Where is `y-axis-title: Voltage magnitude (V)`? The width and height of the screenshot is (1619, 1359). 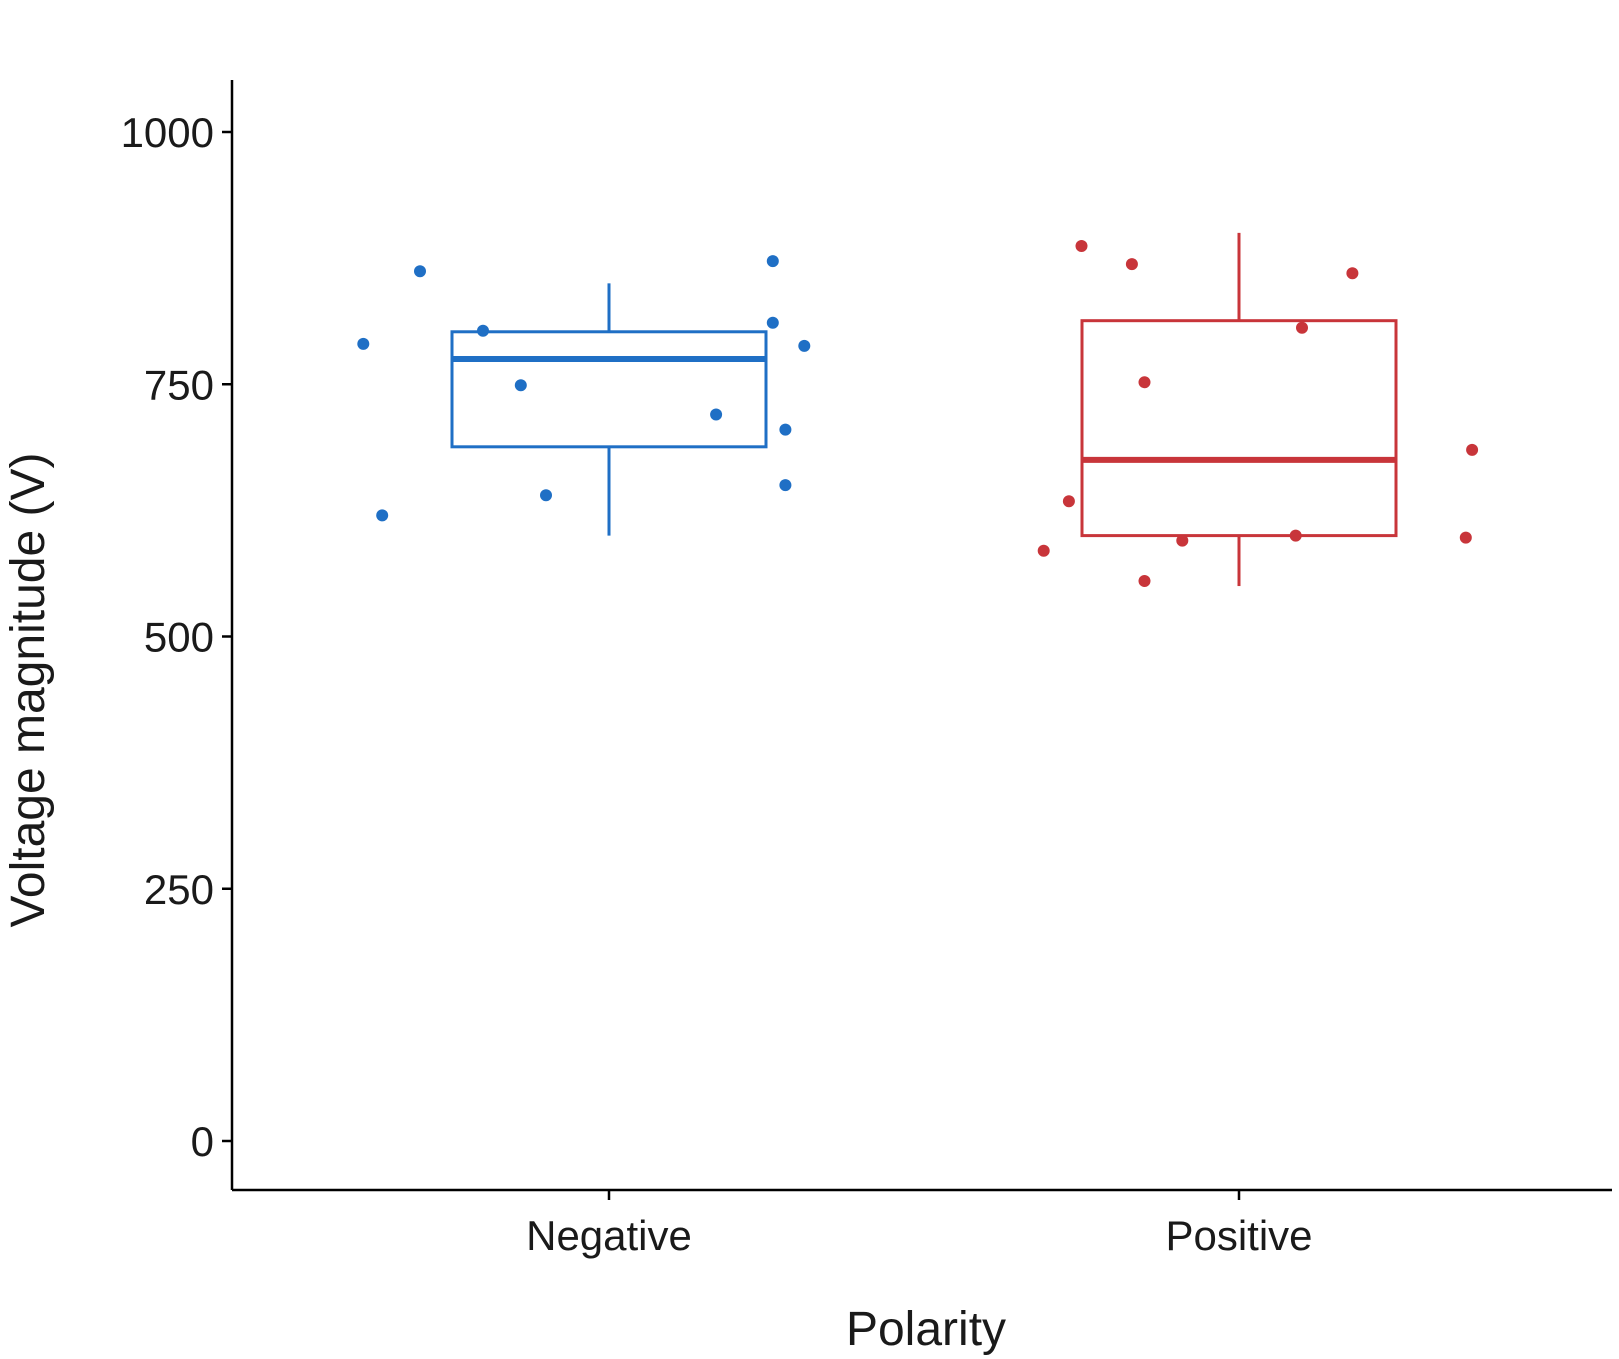 y-axis-title: Voltage magnitude (V) is located at coordinates (28, 690).